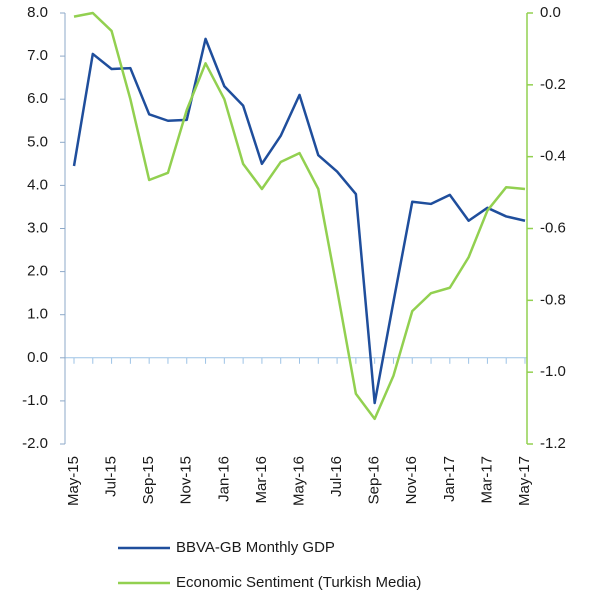  What do you see at coordinates (486, 480) in the screenshot?
I see `x-tick-label: Mar-17` at bounding box center [486, 480].